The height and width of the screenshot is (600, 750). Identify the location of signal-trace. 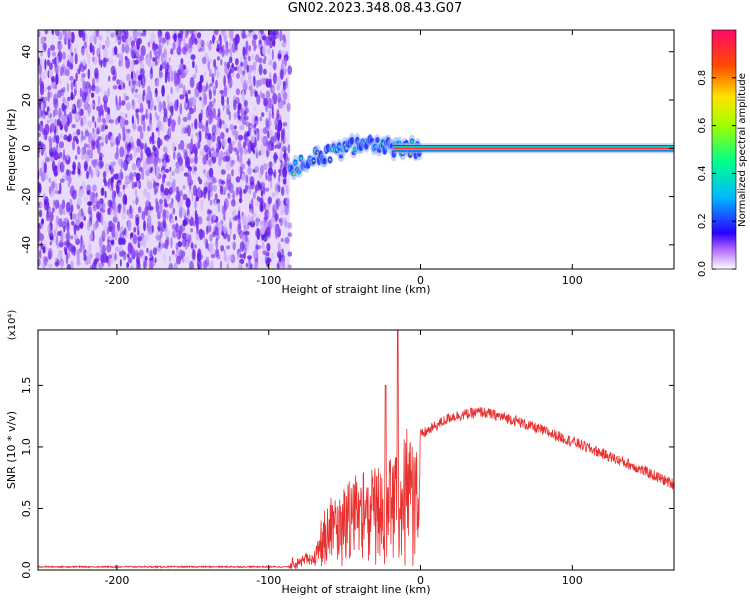
(480, 156).